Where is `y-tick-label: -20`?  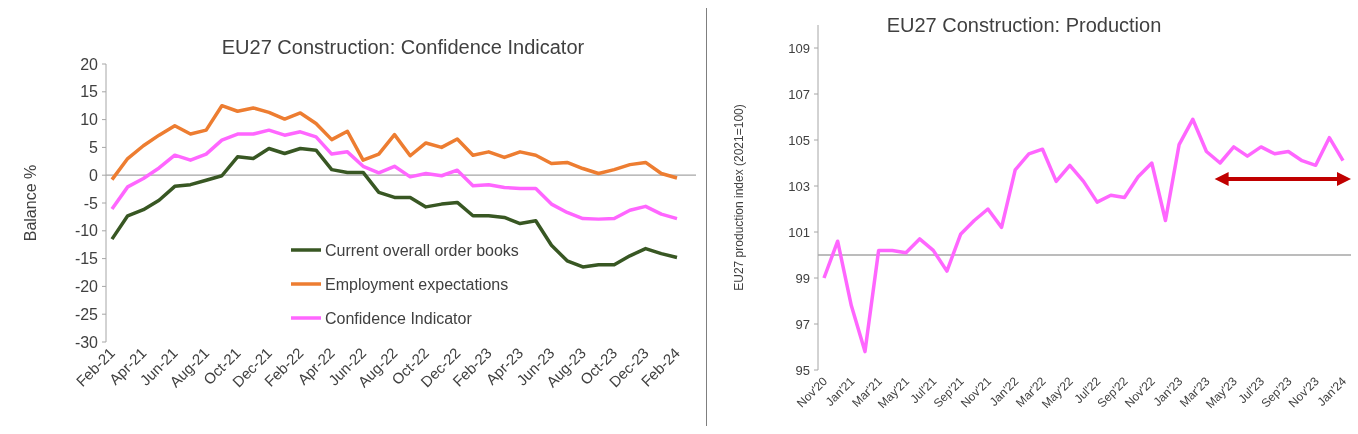
y-tick-label: -20 is located at coordinates (86, 286).